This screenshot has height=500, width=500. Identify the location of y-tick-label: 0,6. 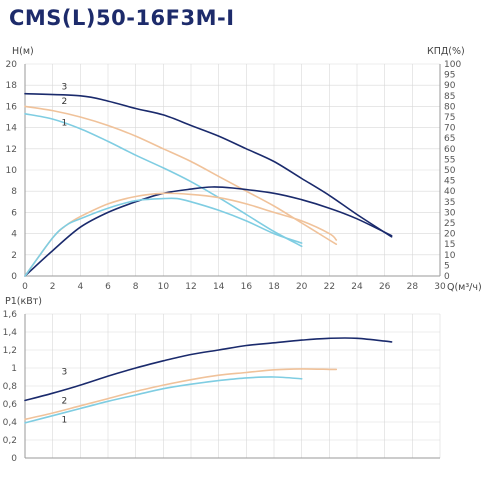
(10, 405).